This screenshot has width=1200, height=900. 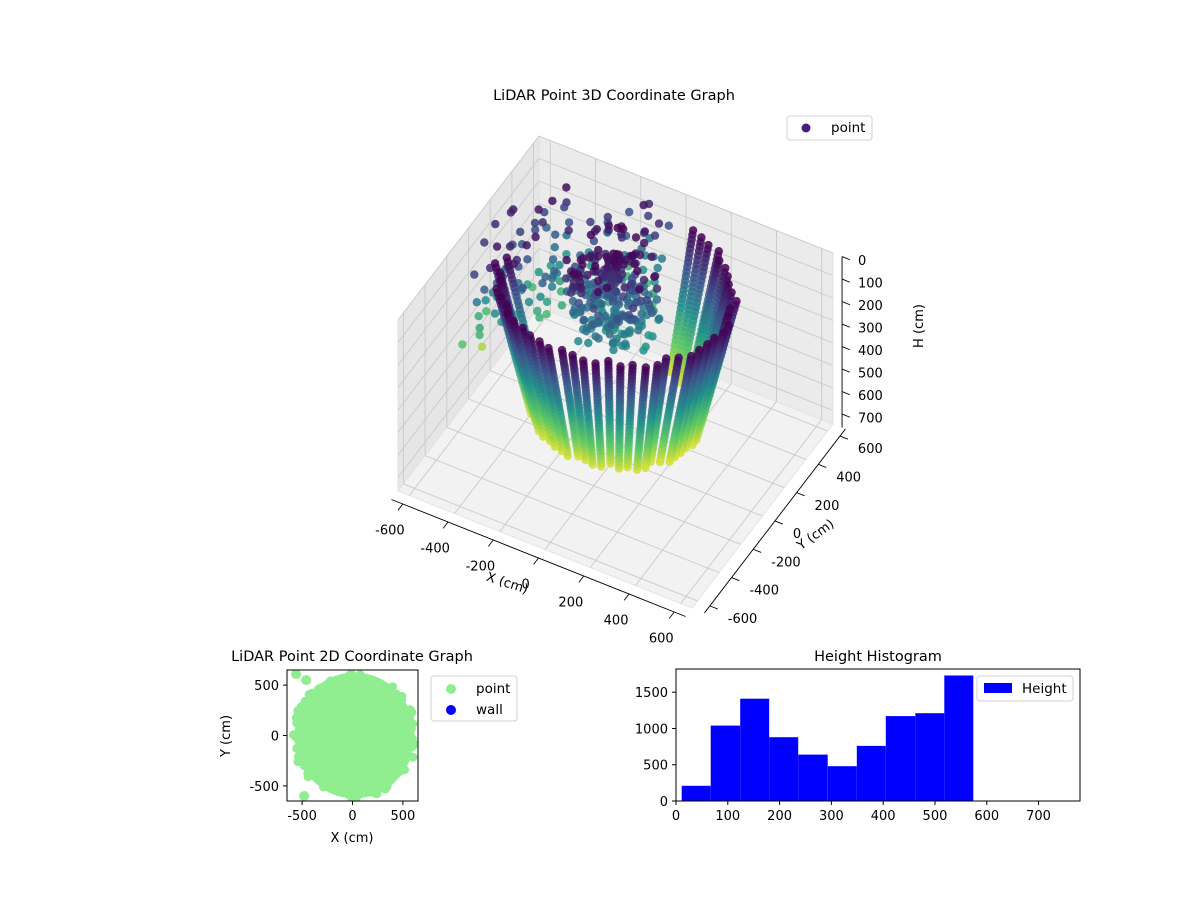 I want to click on chart-2d-xlabel: X (cm), so click(x=352, y=838).